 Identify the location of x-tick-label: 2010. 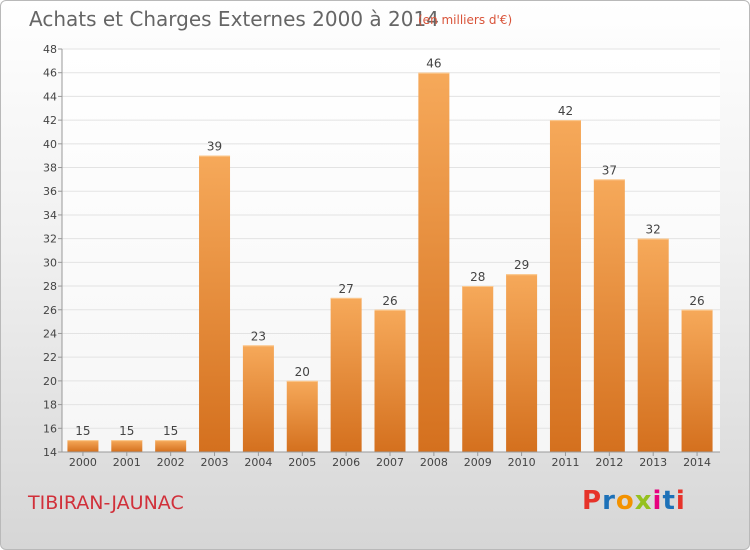
(522, 462).